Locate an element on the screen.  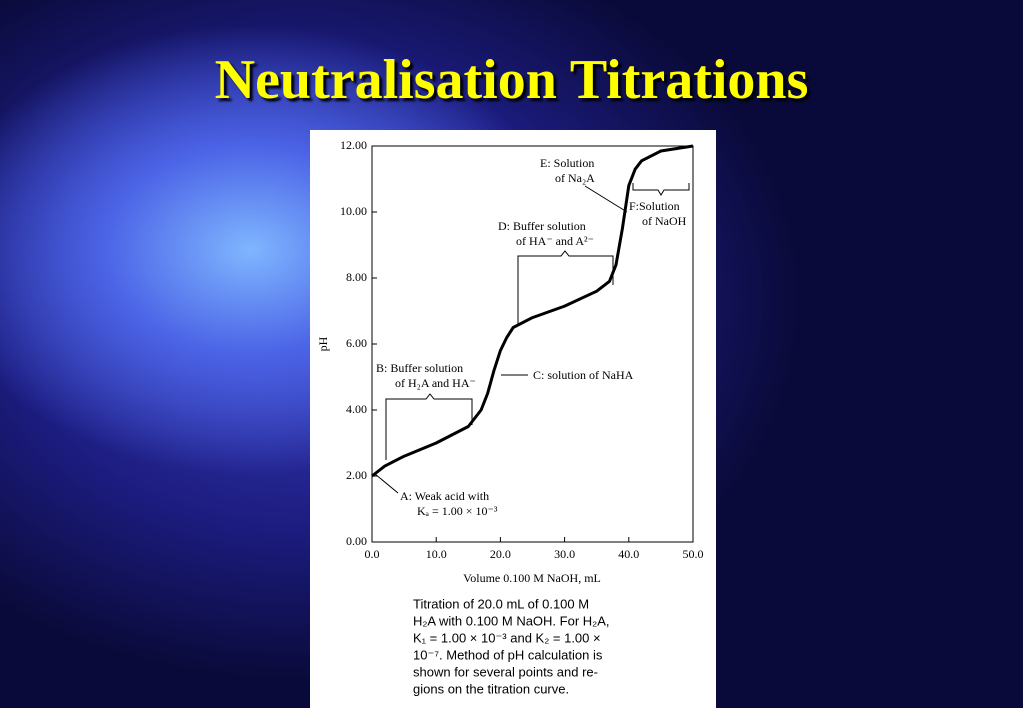
annotation: F:Solution is located at coordinates (654, 206).